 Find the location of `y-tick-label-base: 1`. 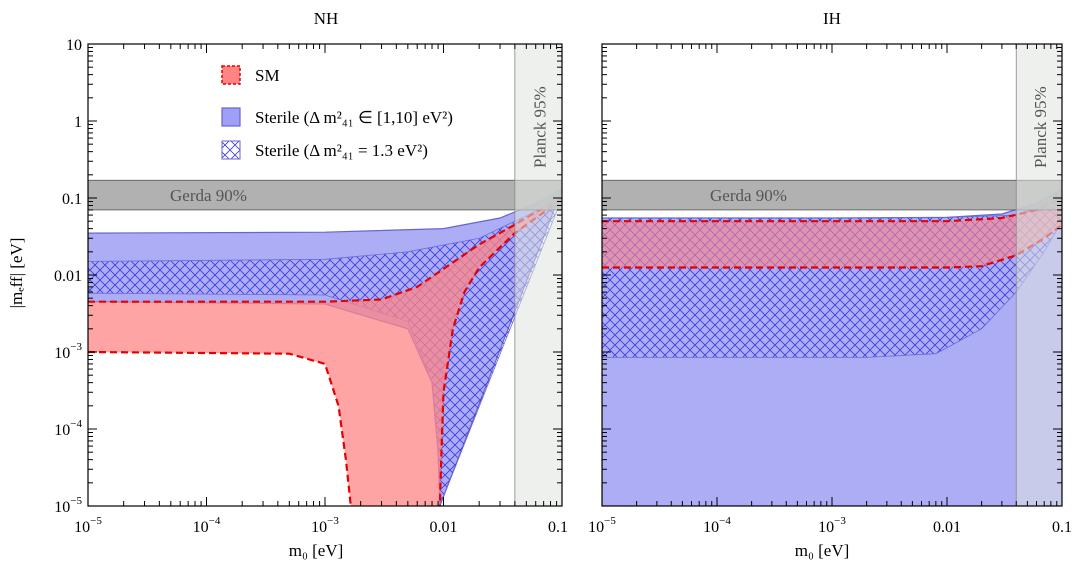

y-tick-label-base: 1 is located at coordinates (78, 122).